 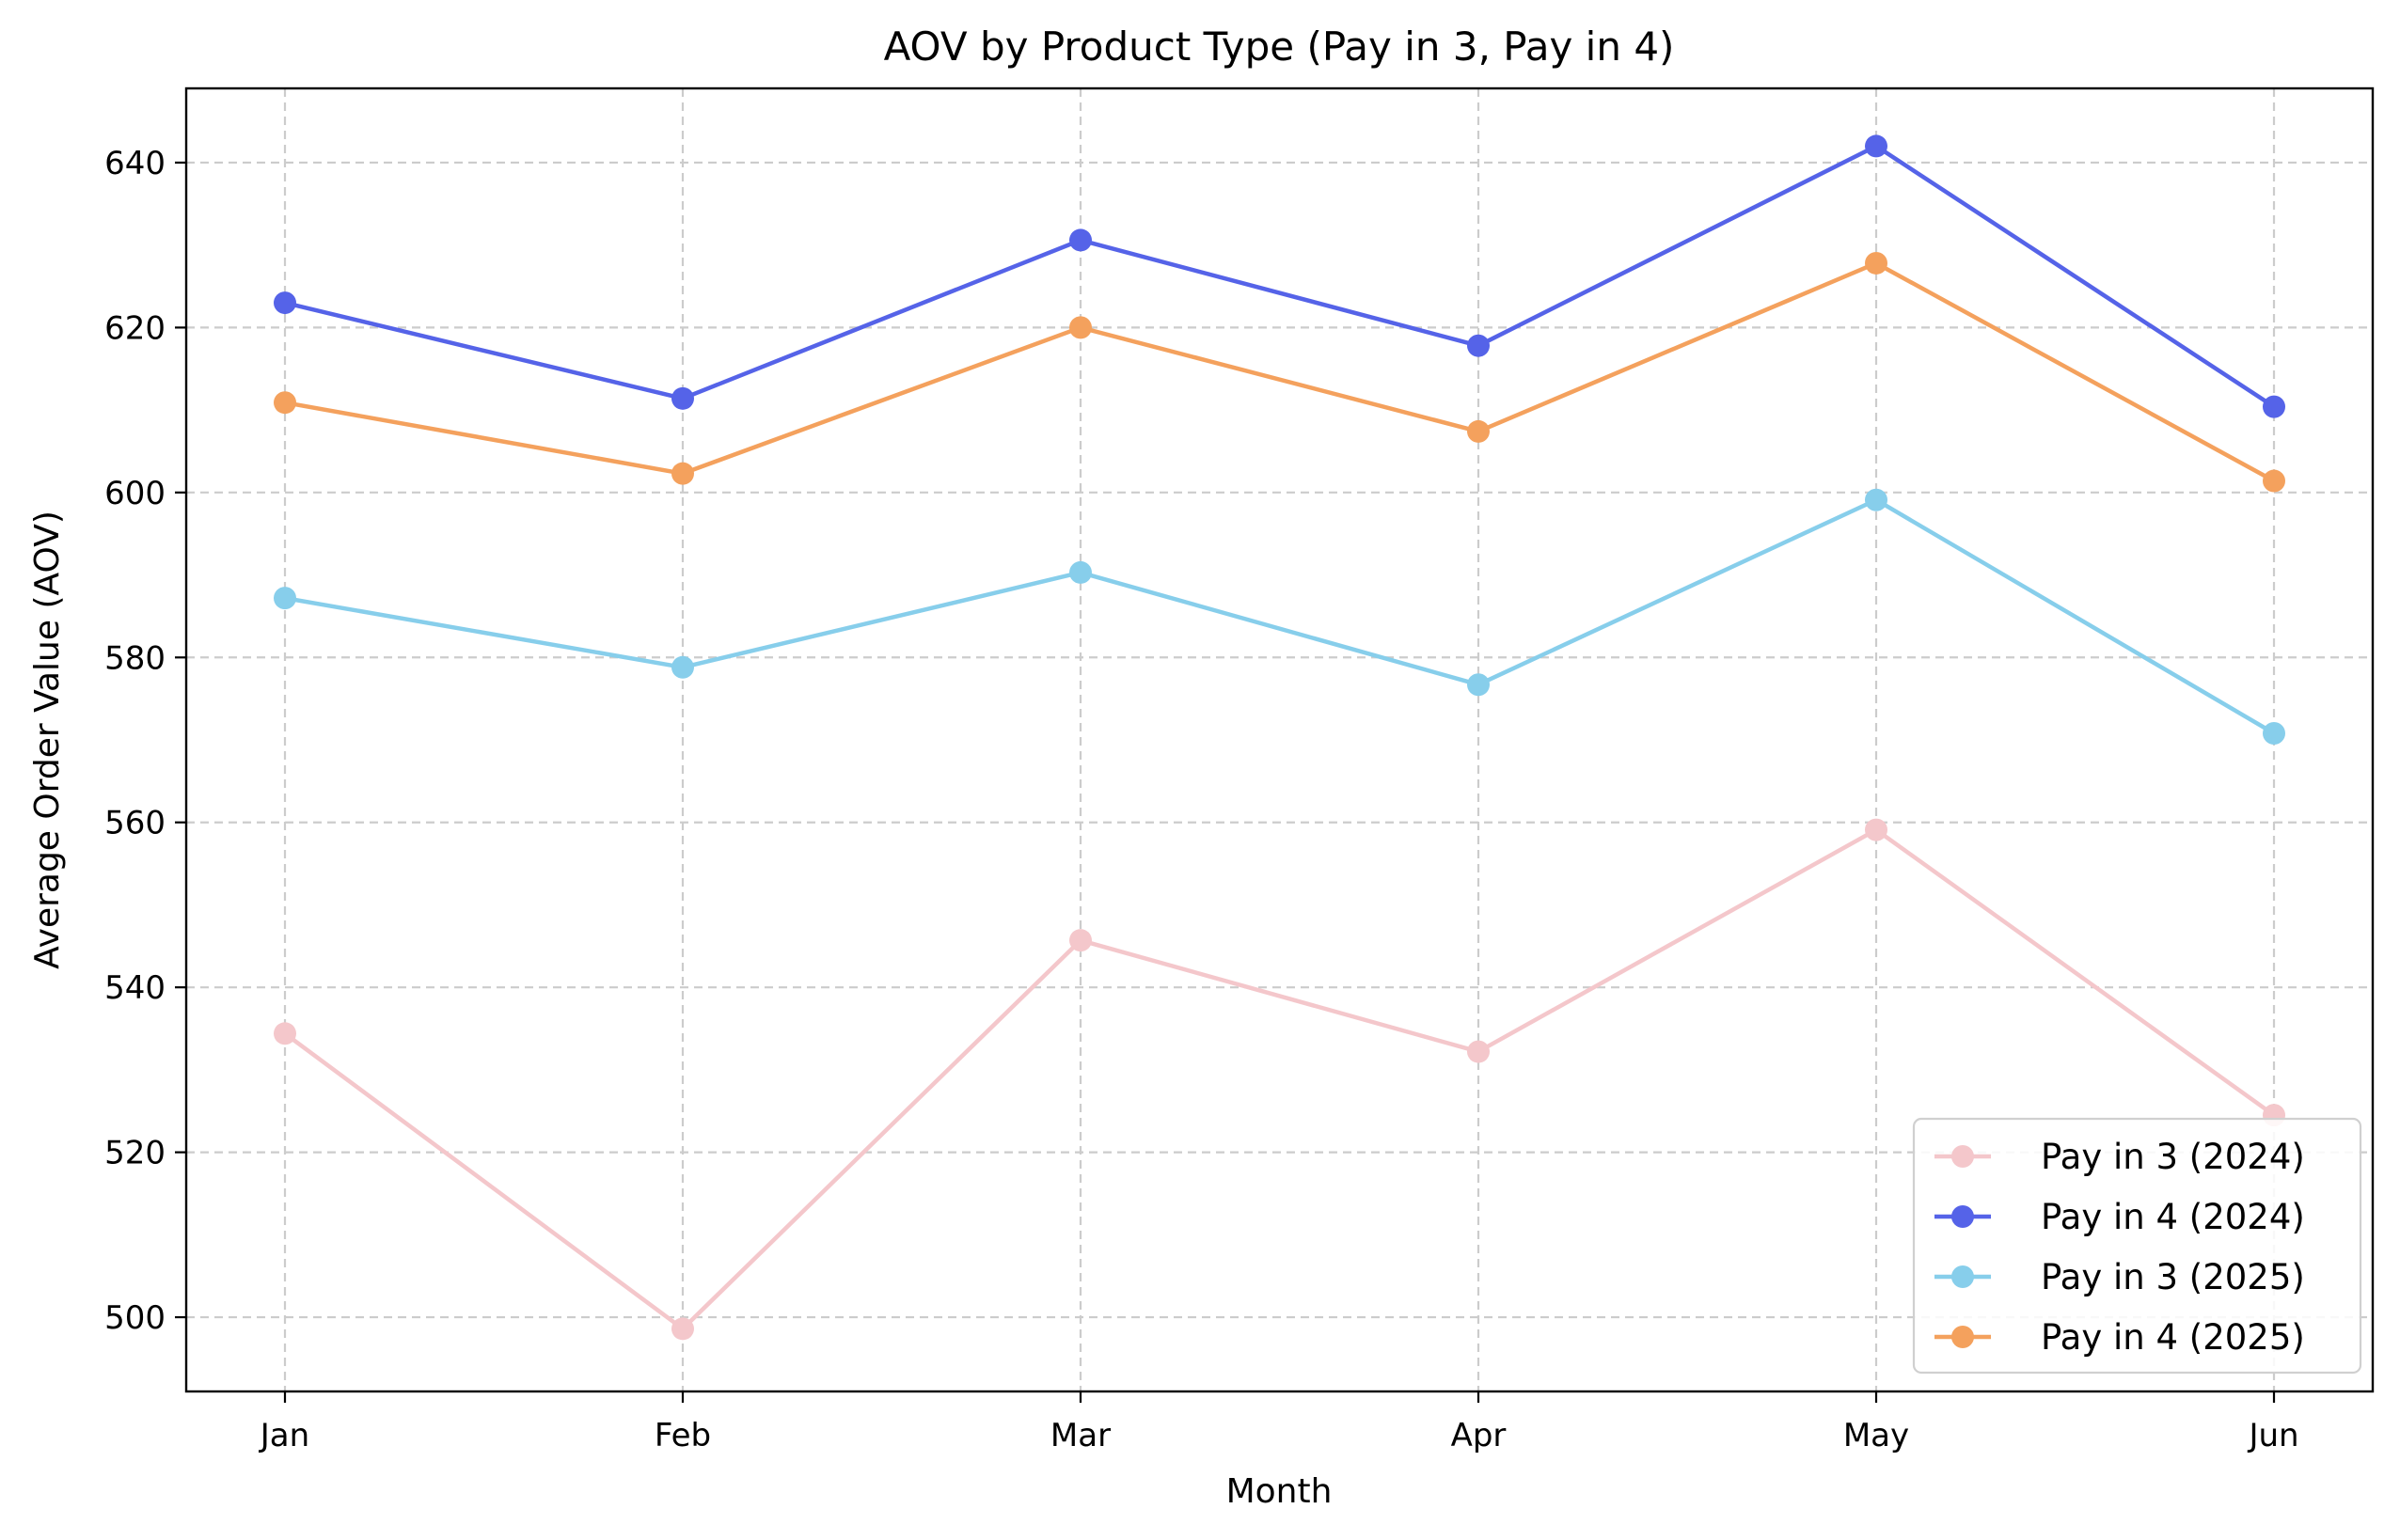 I want to click on x-tick-label: Feb, so click(x=683, y=1436).